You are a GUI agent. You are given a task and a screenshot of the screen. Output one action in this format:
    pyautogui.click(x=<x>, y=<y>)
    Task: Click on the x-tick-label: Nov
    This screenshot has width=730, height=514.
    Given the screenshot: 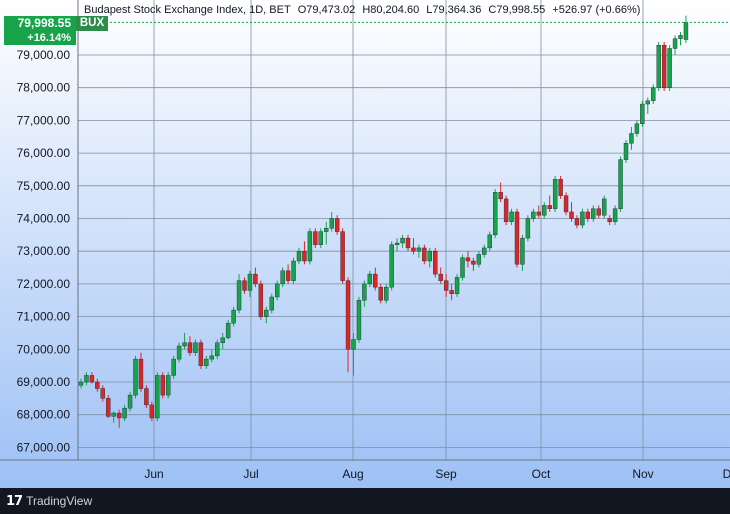 What is the action you would take?
    pyautogui.click(x=642, y=474)
    